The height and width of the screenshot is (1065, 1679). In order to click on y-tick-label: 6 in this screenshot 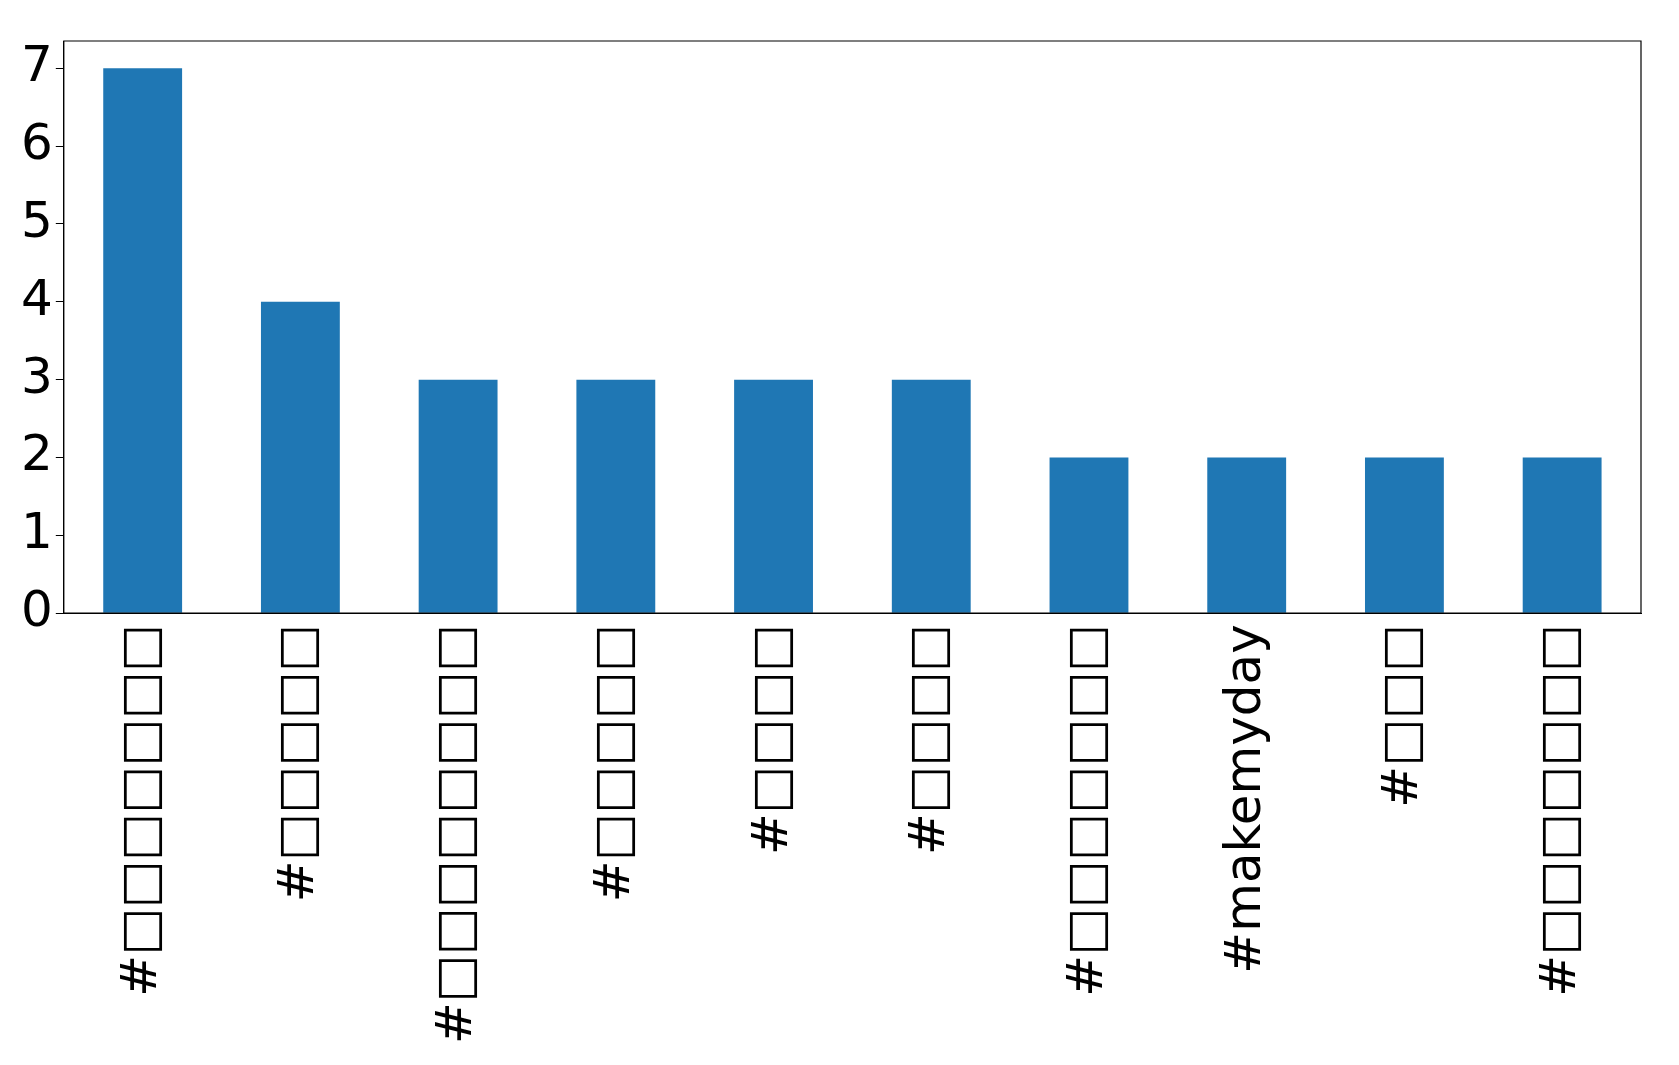, I will do `click(37, 142)`.